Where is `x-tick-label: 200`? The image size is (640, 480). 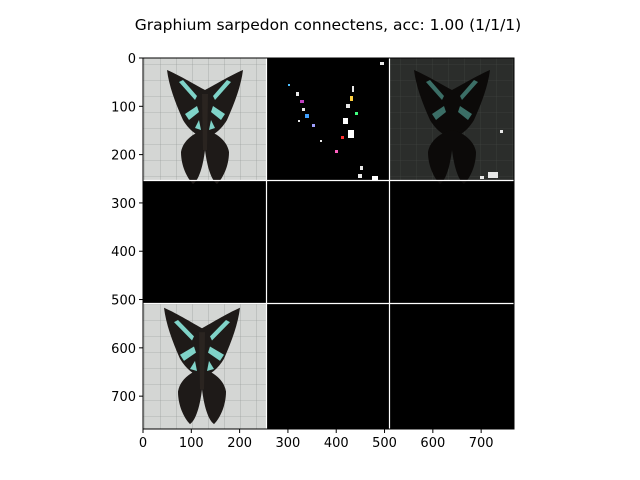 x-tick-label: 200 is located at coordinates (239, 443).